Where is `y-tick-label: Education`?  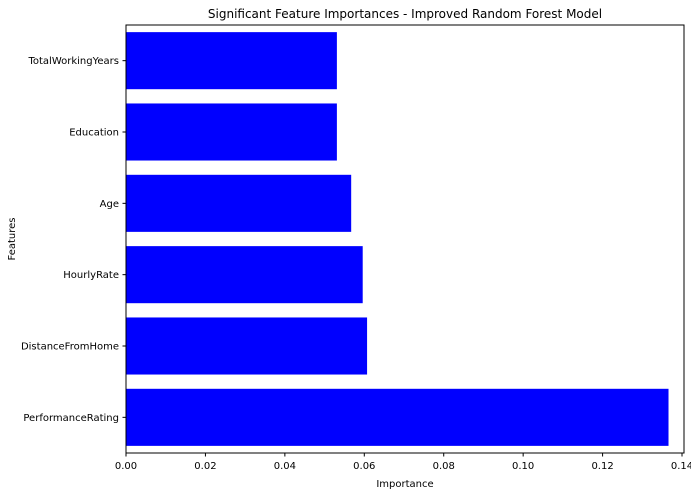
y-tick-label: Education is located at coordinates (94, 133).